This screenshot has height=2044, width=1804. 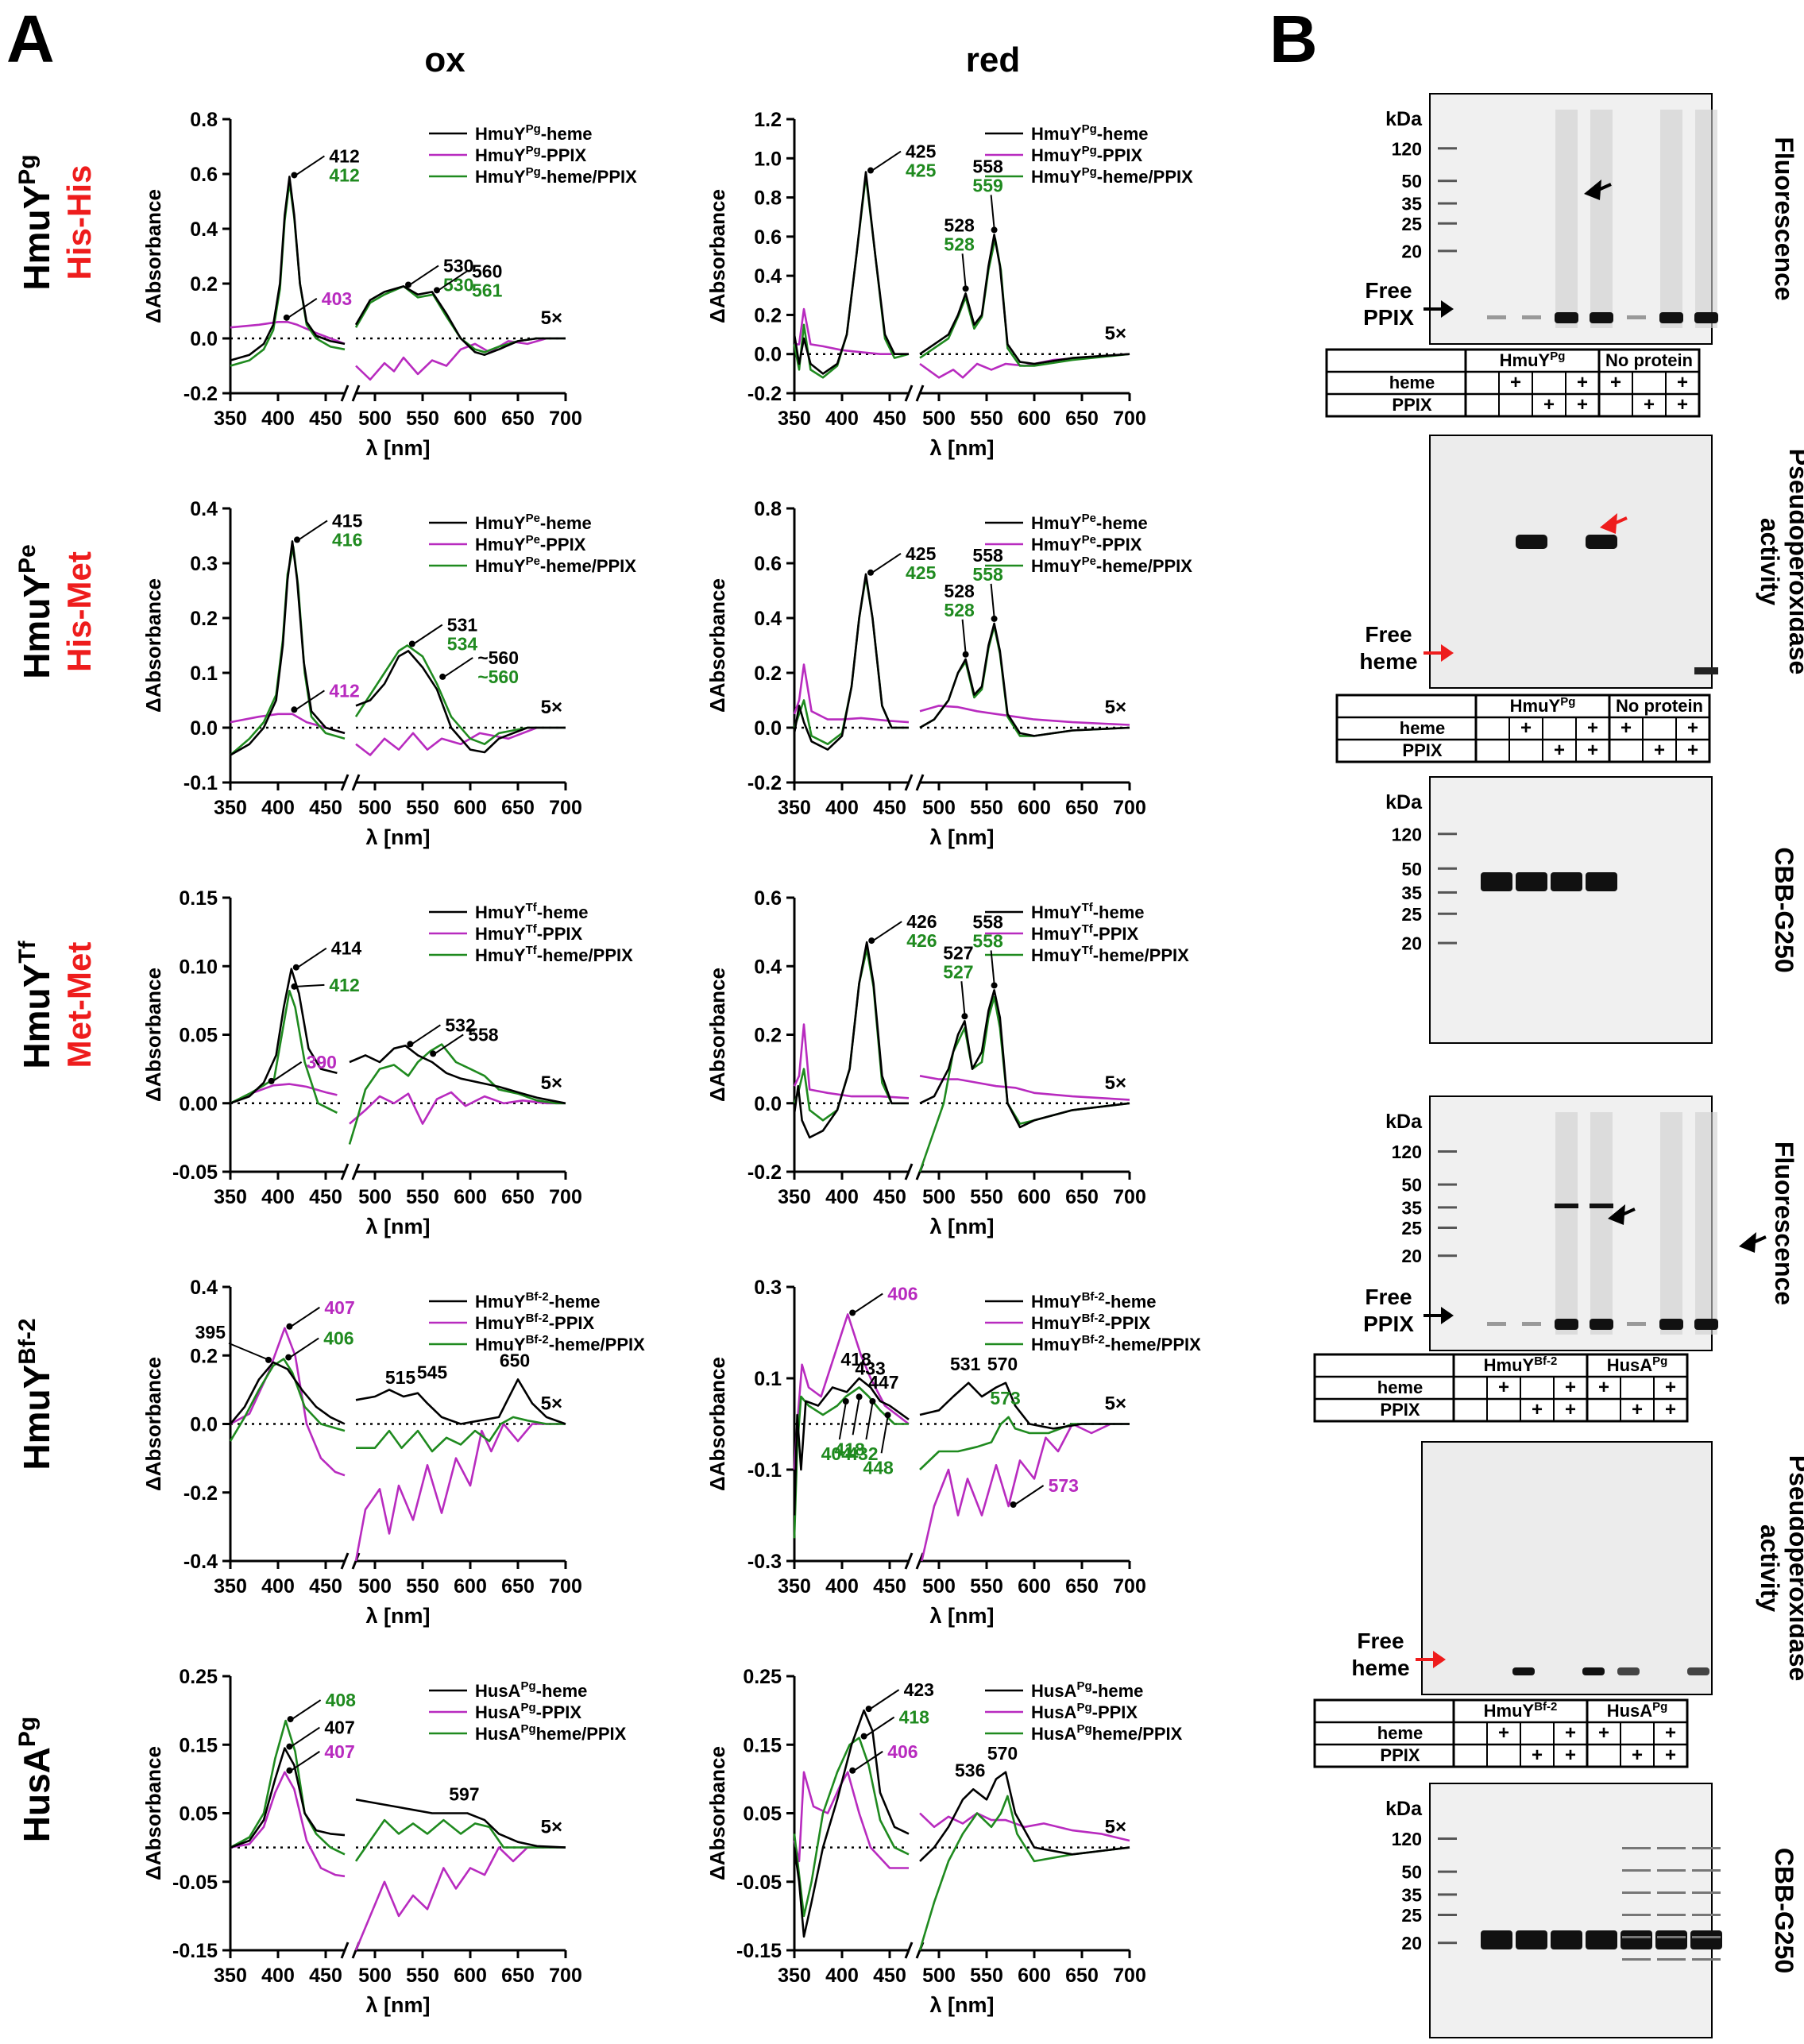 I want to click on gel-image, so click(x=1567, y=1568).